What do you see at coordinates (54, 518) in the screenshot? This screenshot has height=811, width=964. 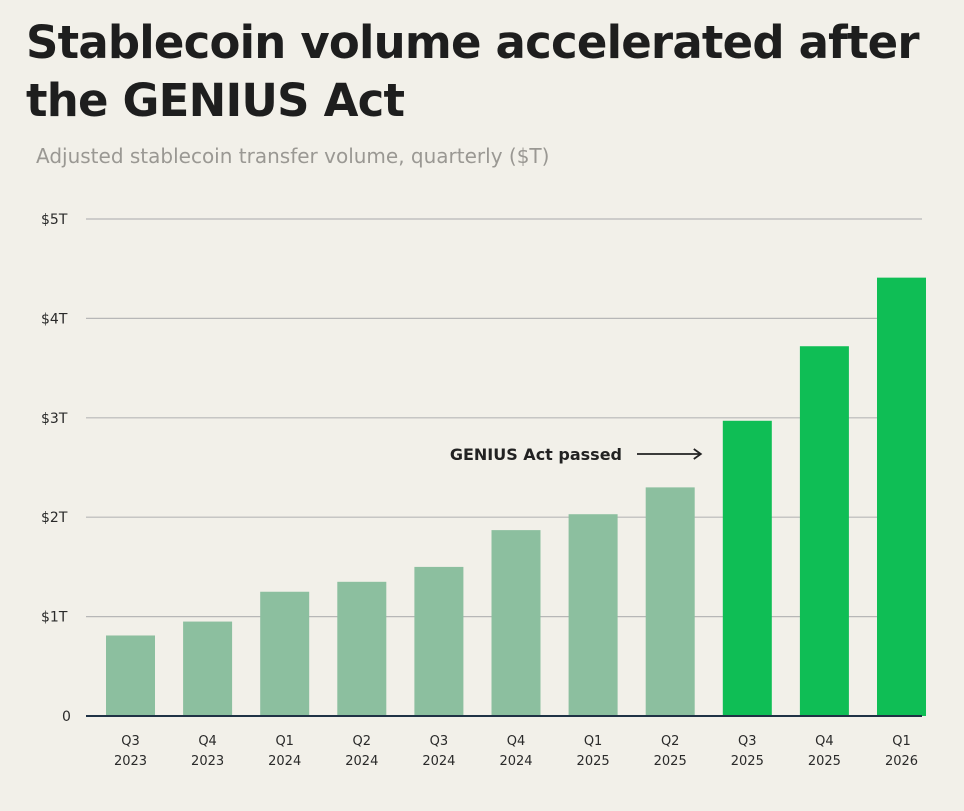 I see `y-tick-label: $2T` at bounding box center [54, 518].